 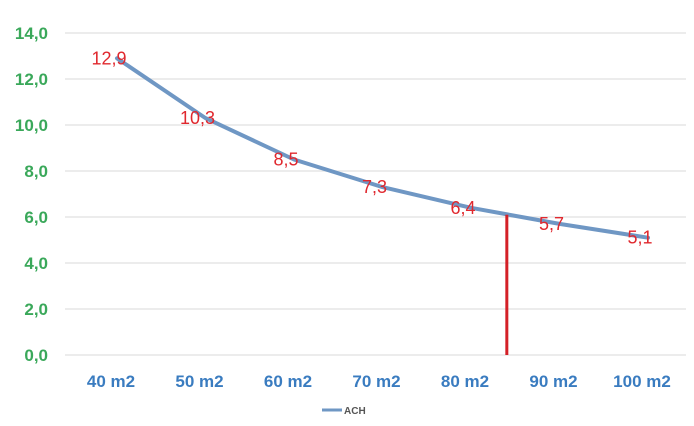 What do you see at coordinates (36, 171) in the screenshot?
I see `y-tick-label: 8,0` at bounding box center [36, 171].